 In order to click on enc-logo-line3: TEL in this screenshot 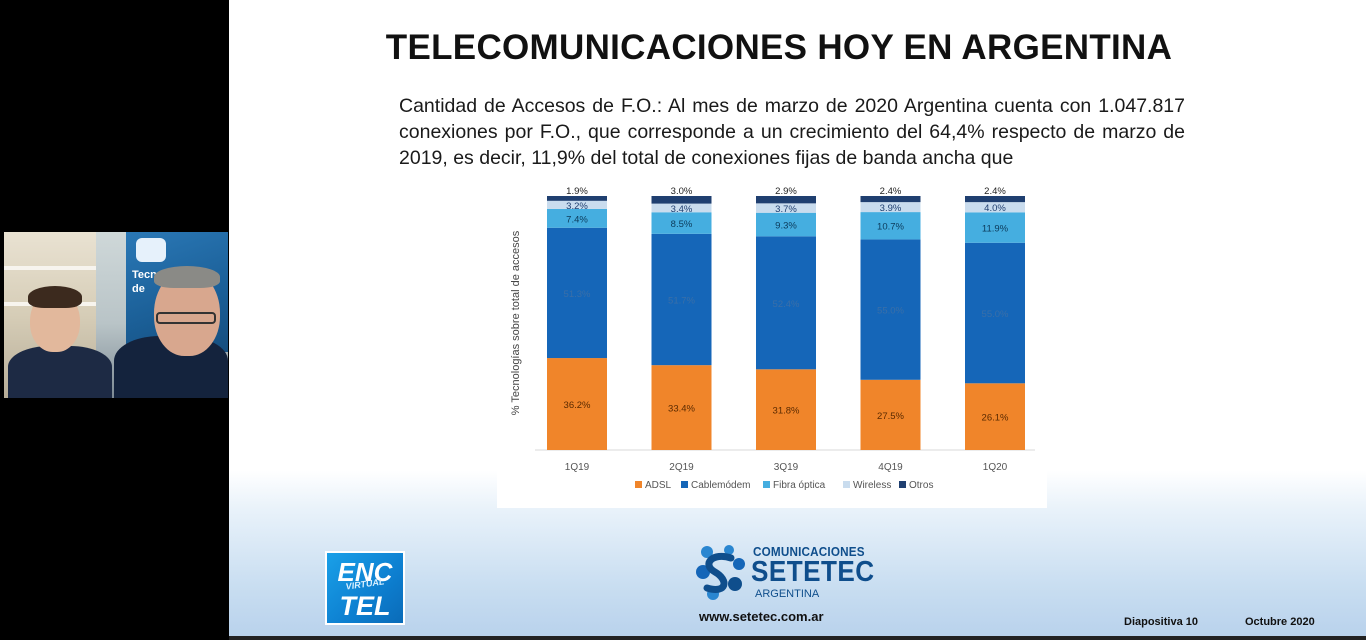, I will do `click(365, 606)`.